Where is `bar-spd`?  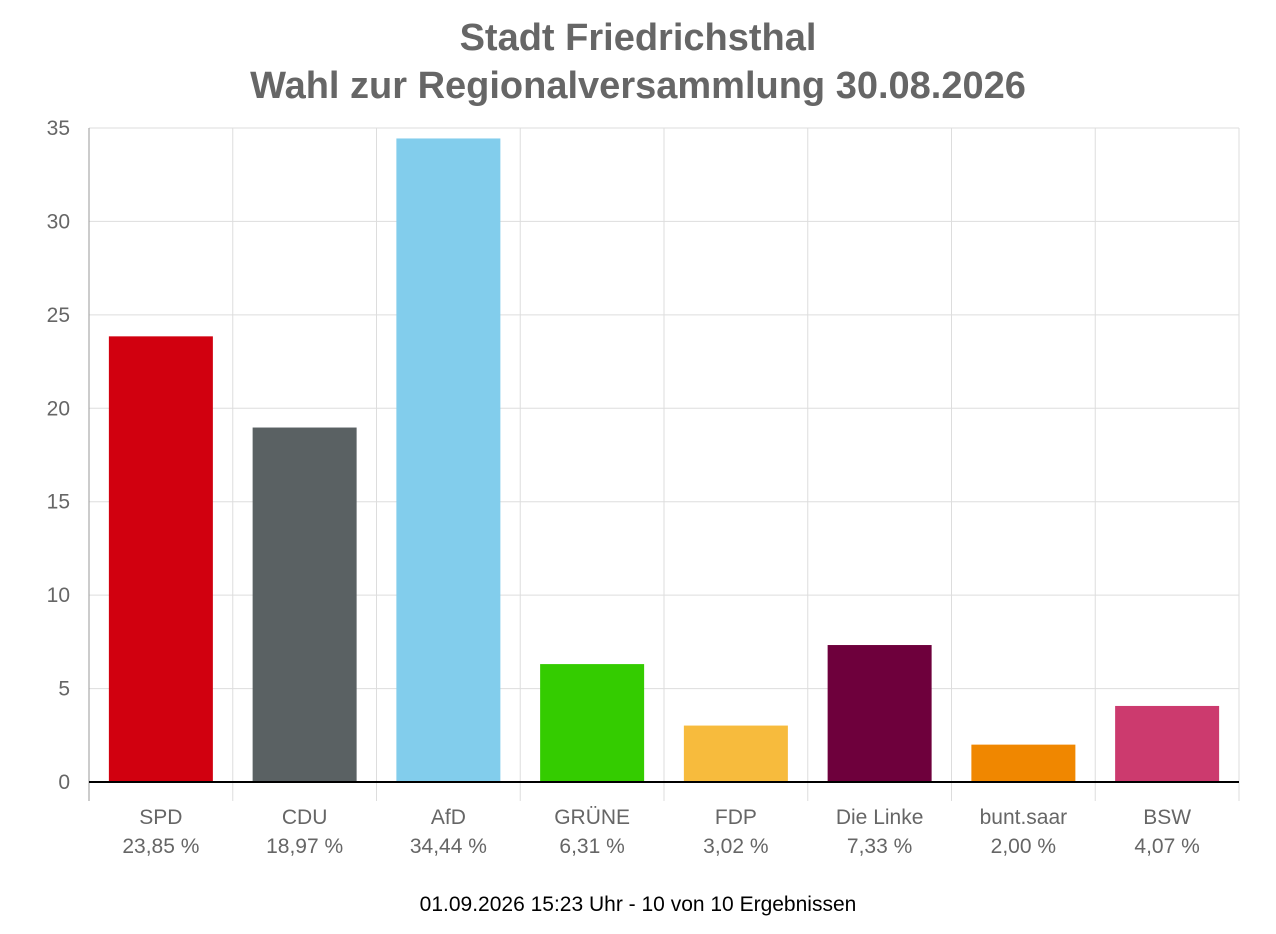 bar-spd is located at coordinates (160, 559).